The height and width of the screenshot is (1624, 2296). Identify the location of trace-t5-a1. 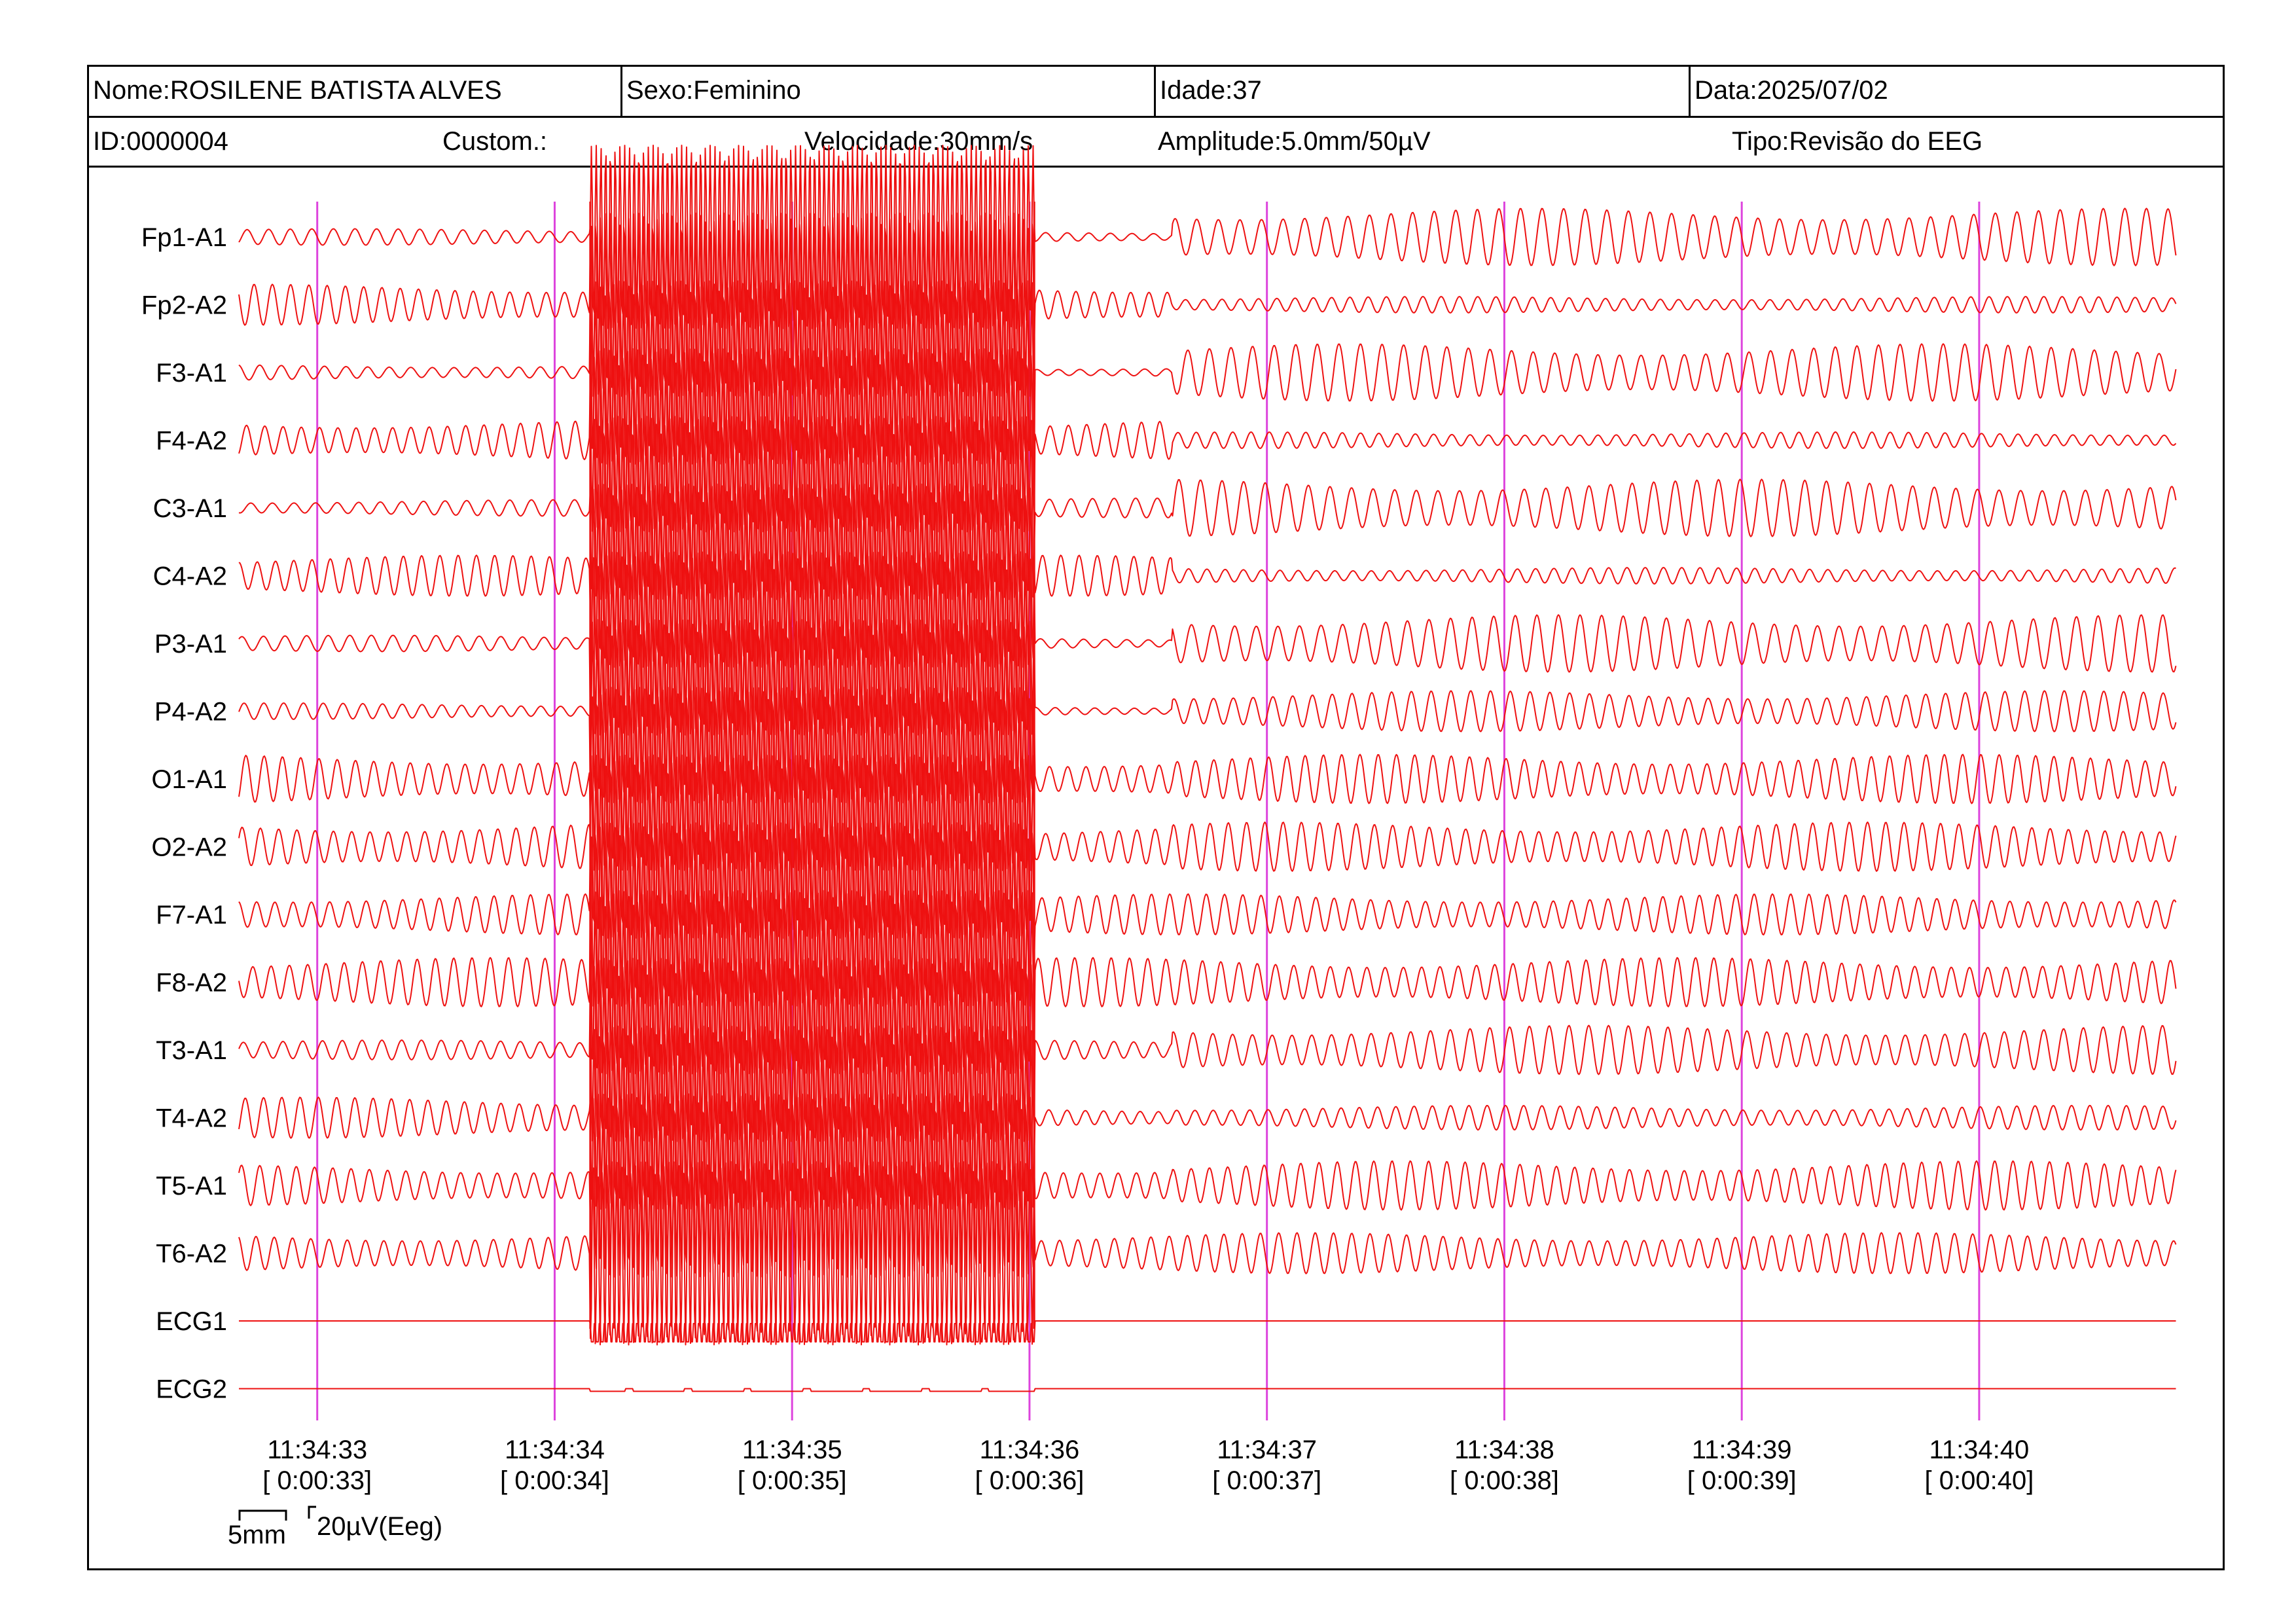
(1207, 1185).